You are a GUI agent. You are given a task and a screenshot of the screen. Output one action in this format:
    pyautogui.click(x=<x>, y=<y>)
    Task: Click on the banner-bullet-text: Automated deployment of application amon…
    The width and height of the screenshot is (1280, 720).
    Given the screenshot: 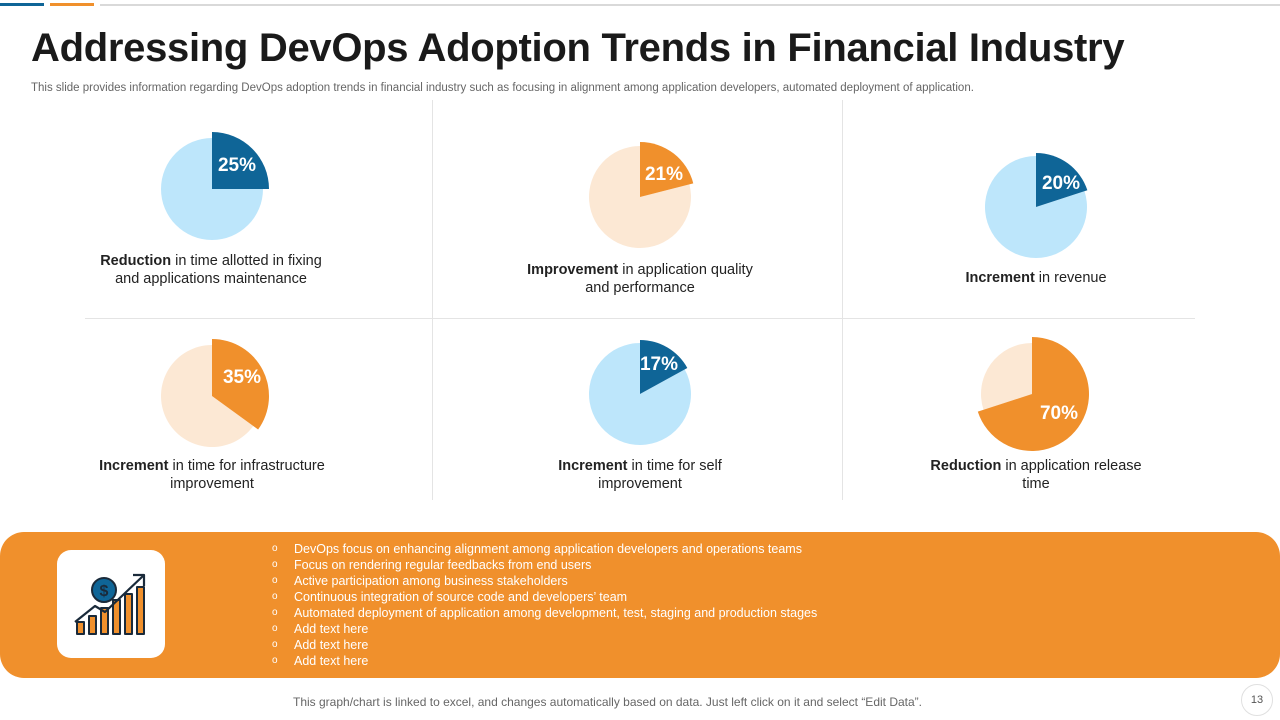 What is the action you would take?
    pyautogui.click(x=556, y=613)
    